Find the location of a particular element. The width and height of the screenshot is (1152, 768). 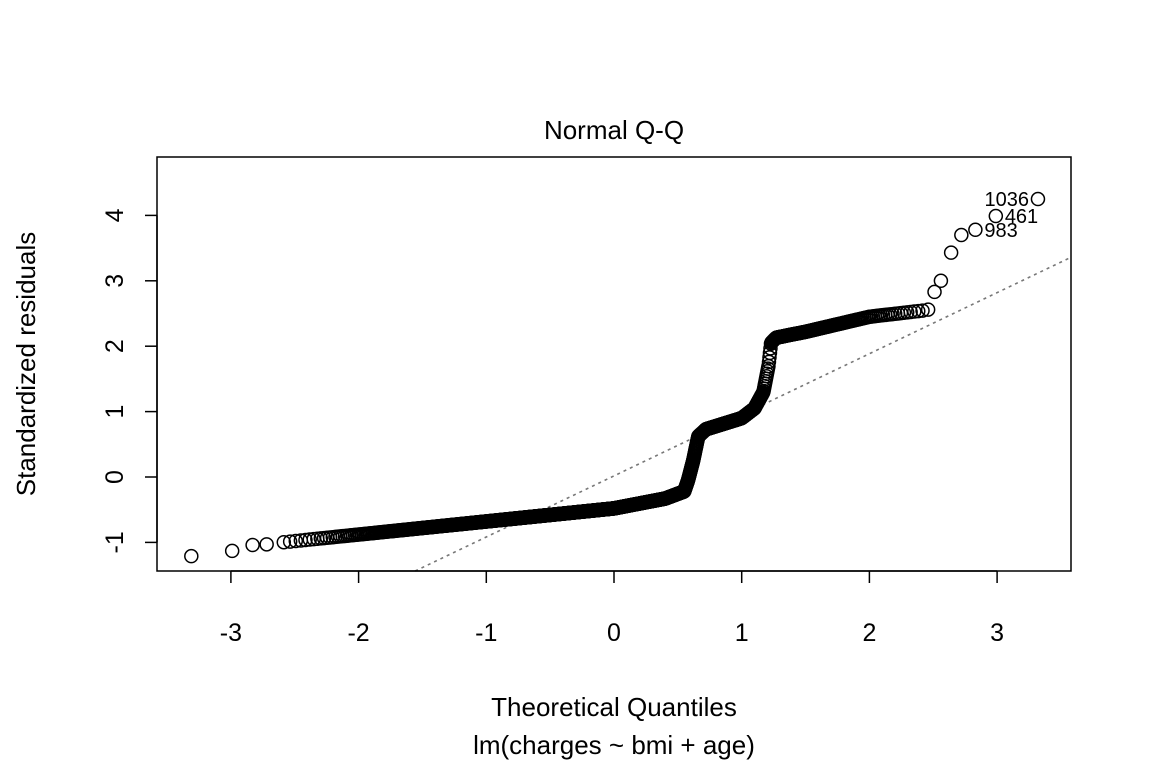

point-label: 1036 is located at coordinates (1006, 200).